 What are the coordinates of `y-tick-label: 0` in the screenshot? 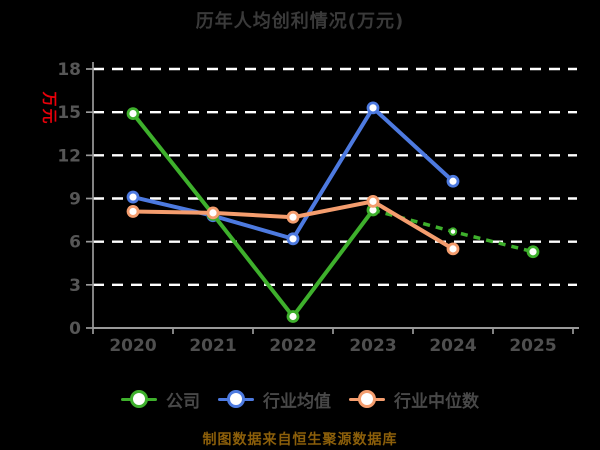 It's located at (75, 329).